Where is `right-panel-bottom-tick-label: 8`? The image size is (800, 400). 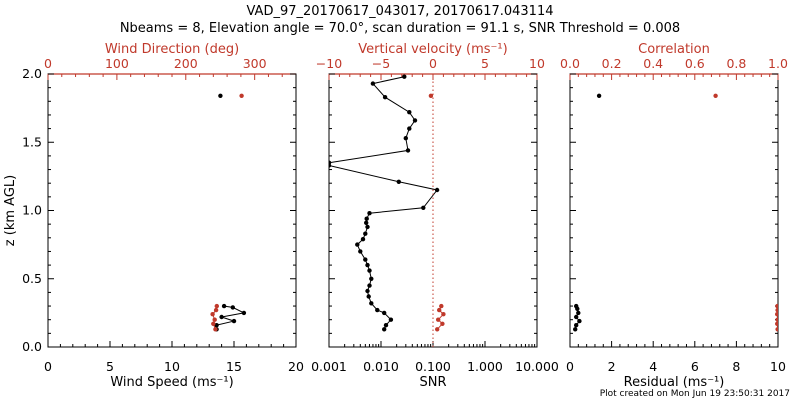
right-panel-bottom-tick-label: 8 is located at coordinates (736, 366).